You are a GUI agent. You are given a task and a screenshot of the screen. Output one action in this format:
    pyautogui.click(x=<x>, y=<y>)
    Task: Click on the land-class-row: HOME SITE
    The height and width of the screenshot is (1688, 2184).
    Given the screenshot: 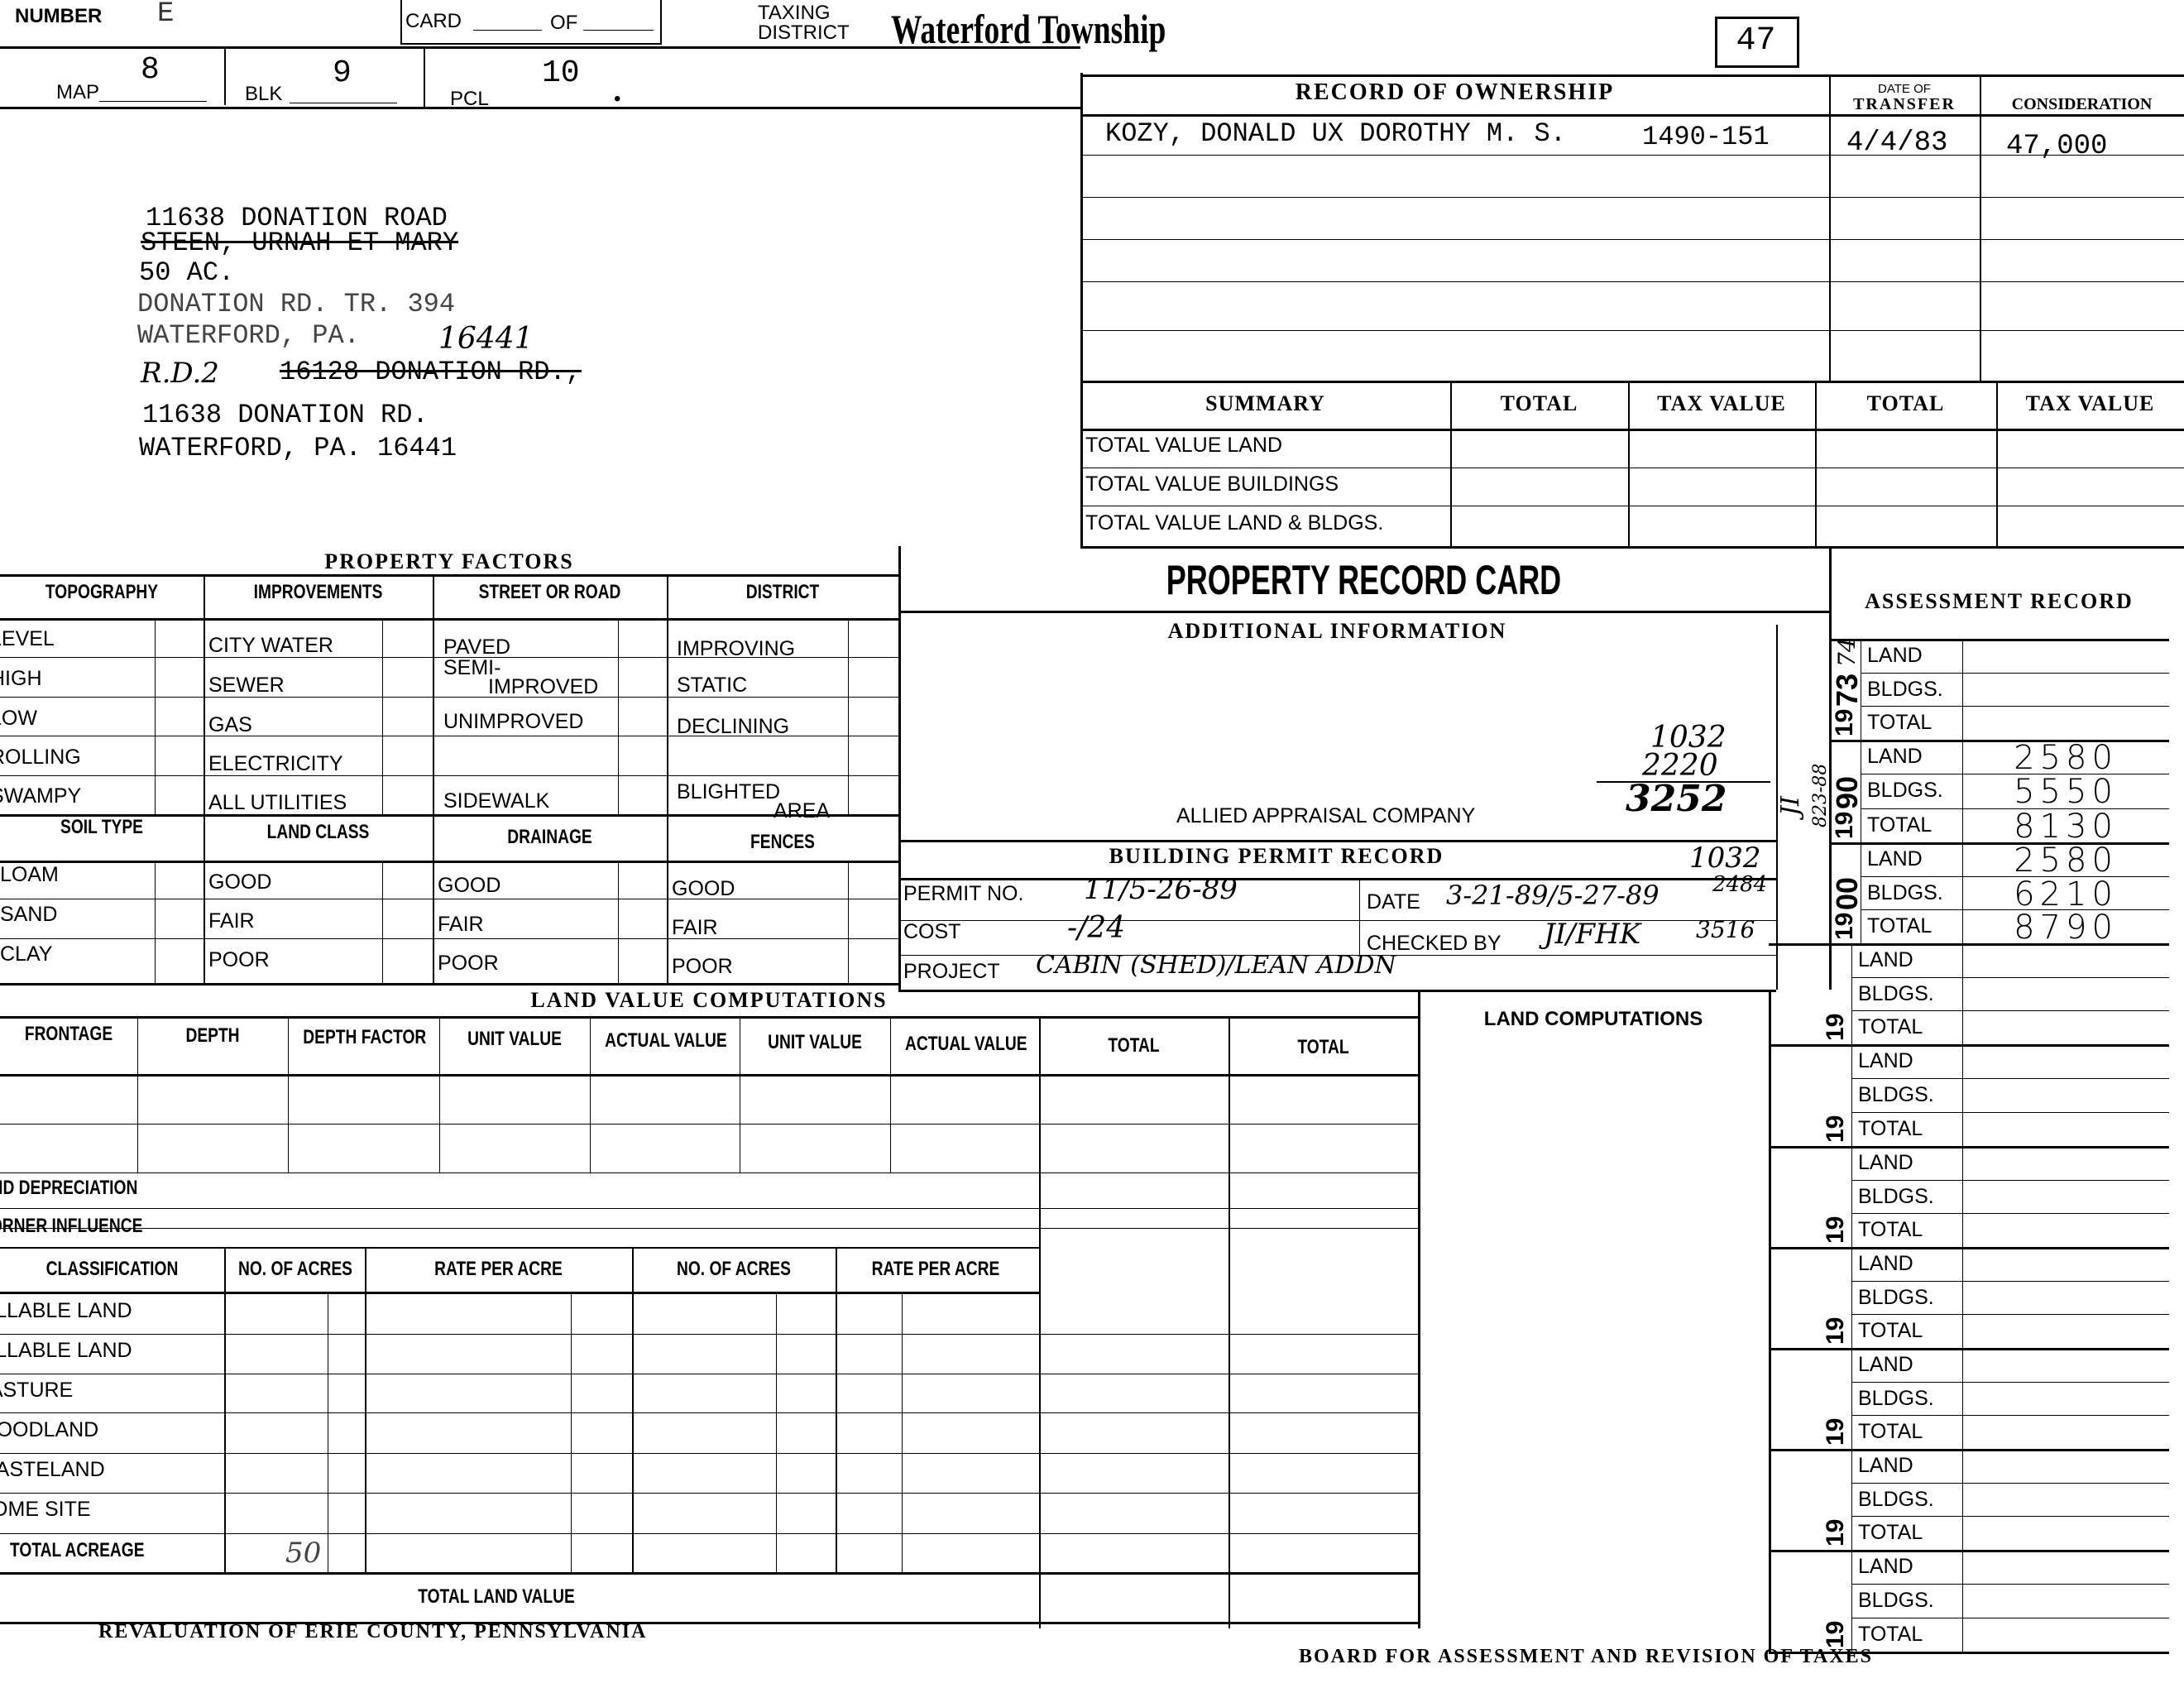 What is the action you would take?
    pyautogui.click(x=45, y=1509)
    